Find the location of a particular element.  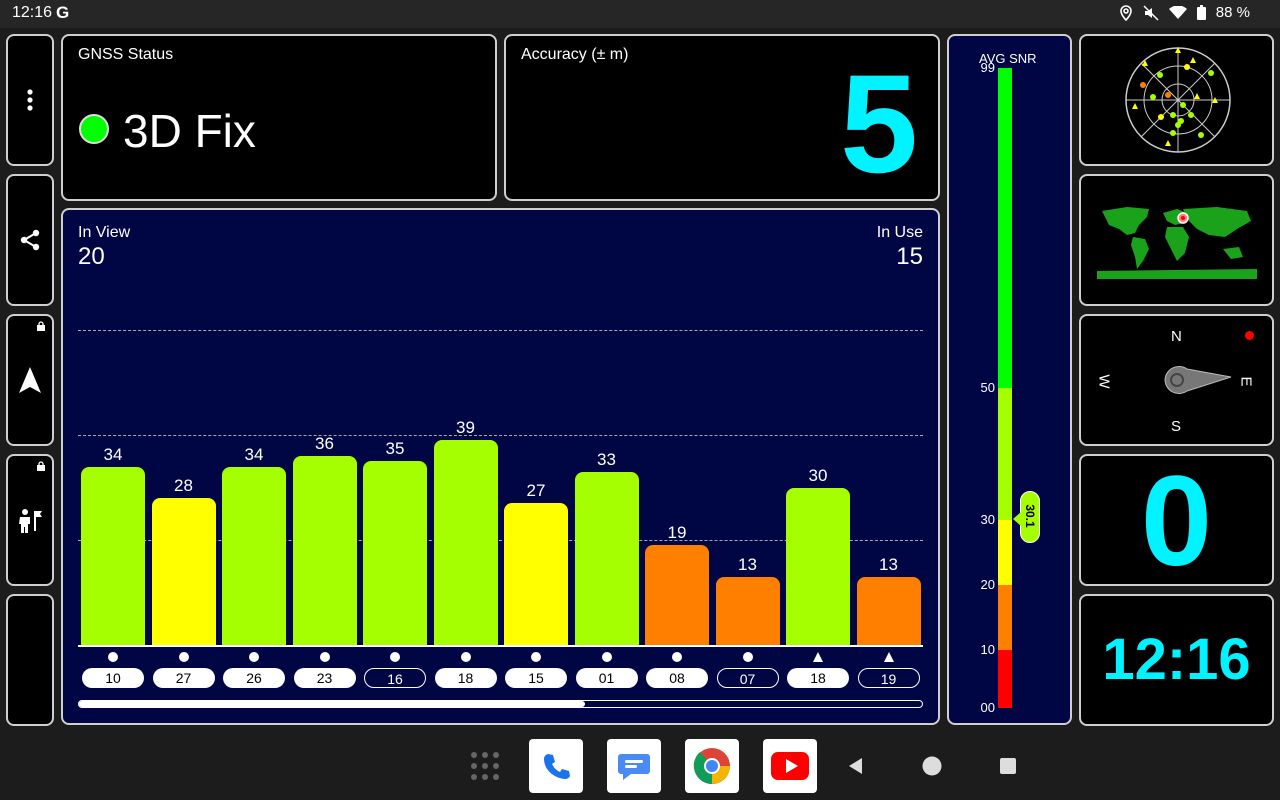

snr-bar-value: 28 is located at coordinates (183, 485).